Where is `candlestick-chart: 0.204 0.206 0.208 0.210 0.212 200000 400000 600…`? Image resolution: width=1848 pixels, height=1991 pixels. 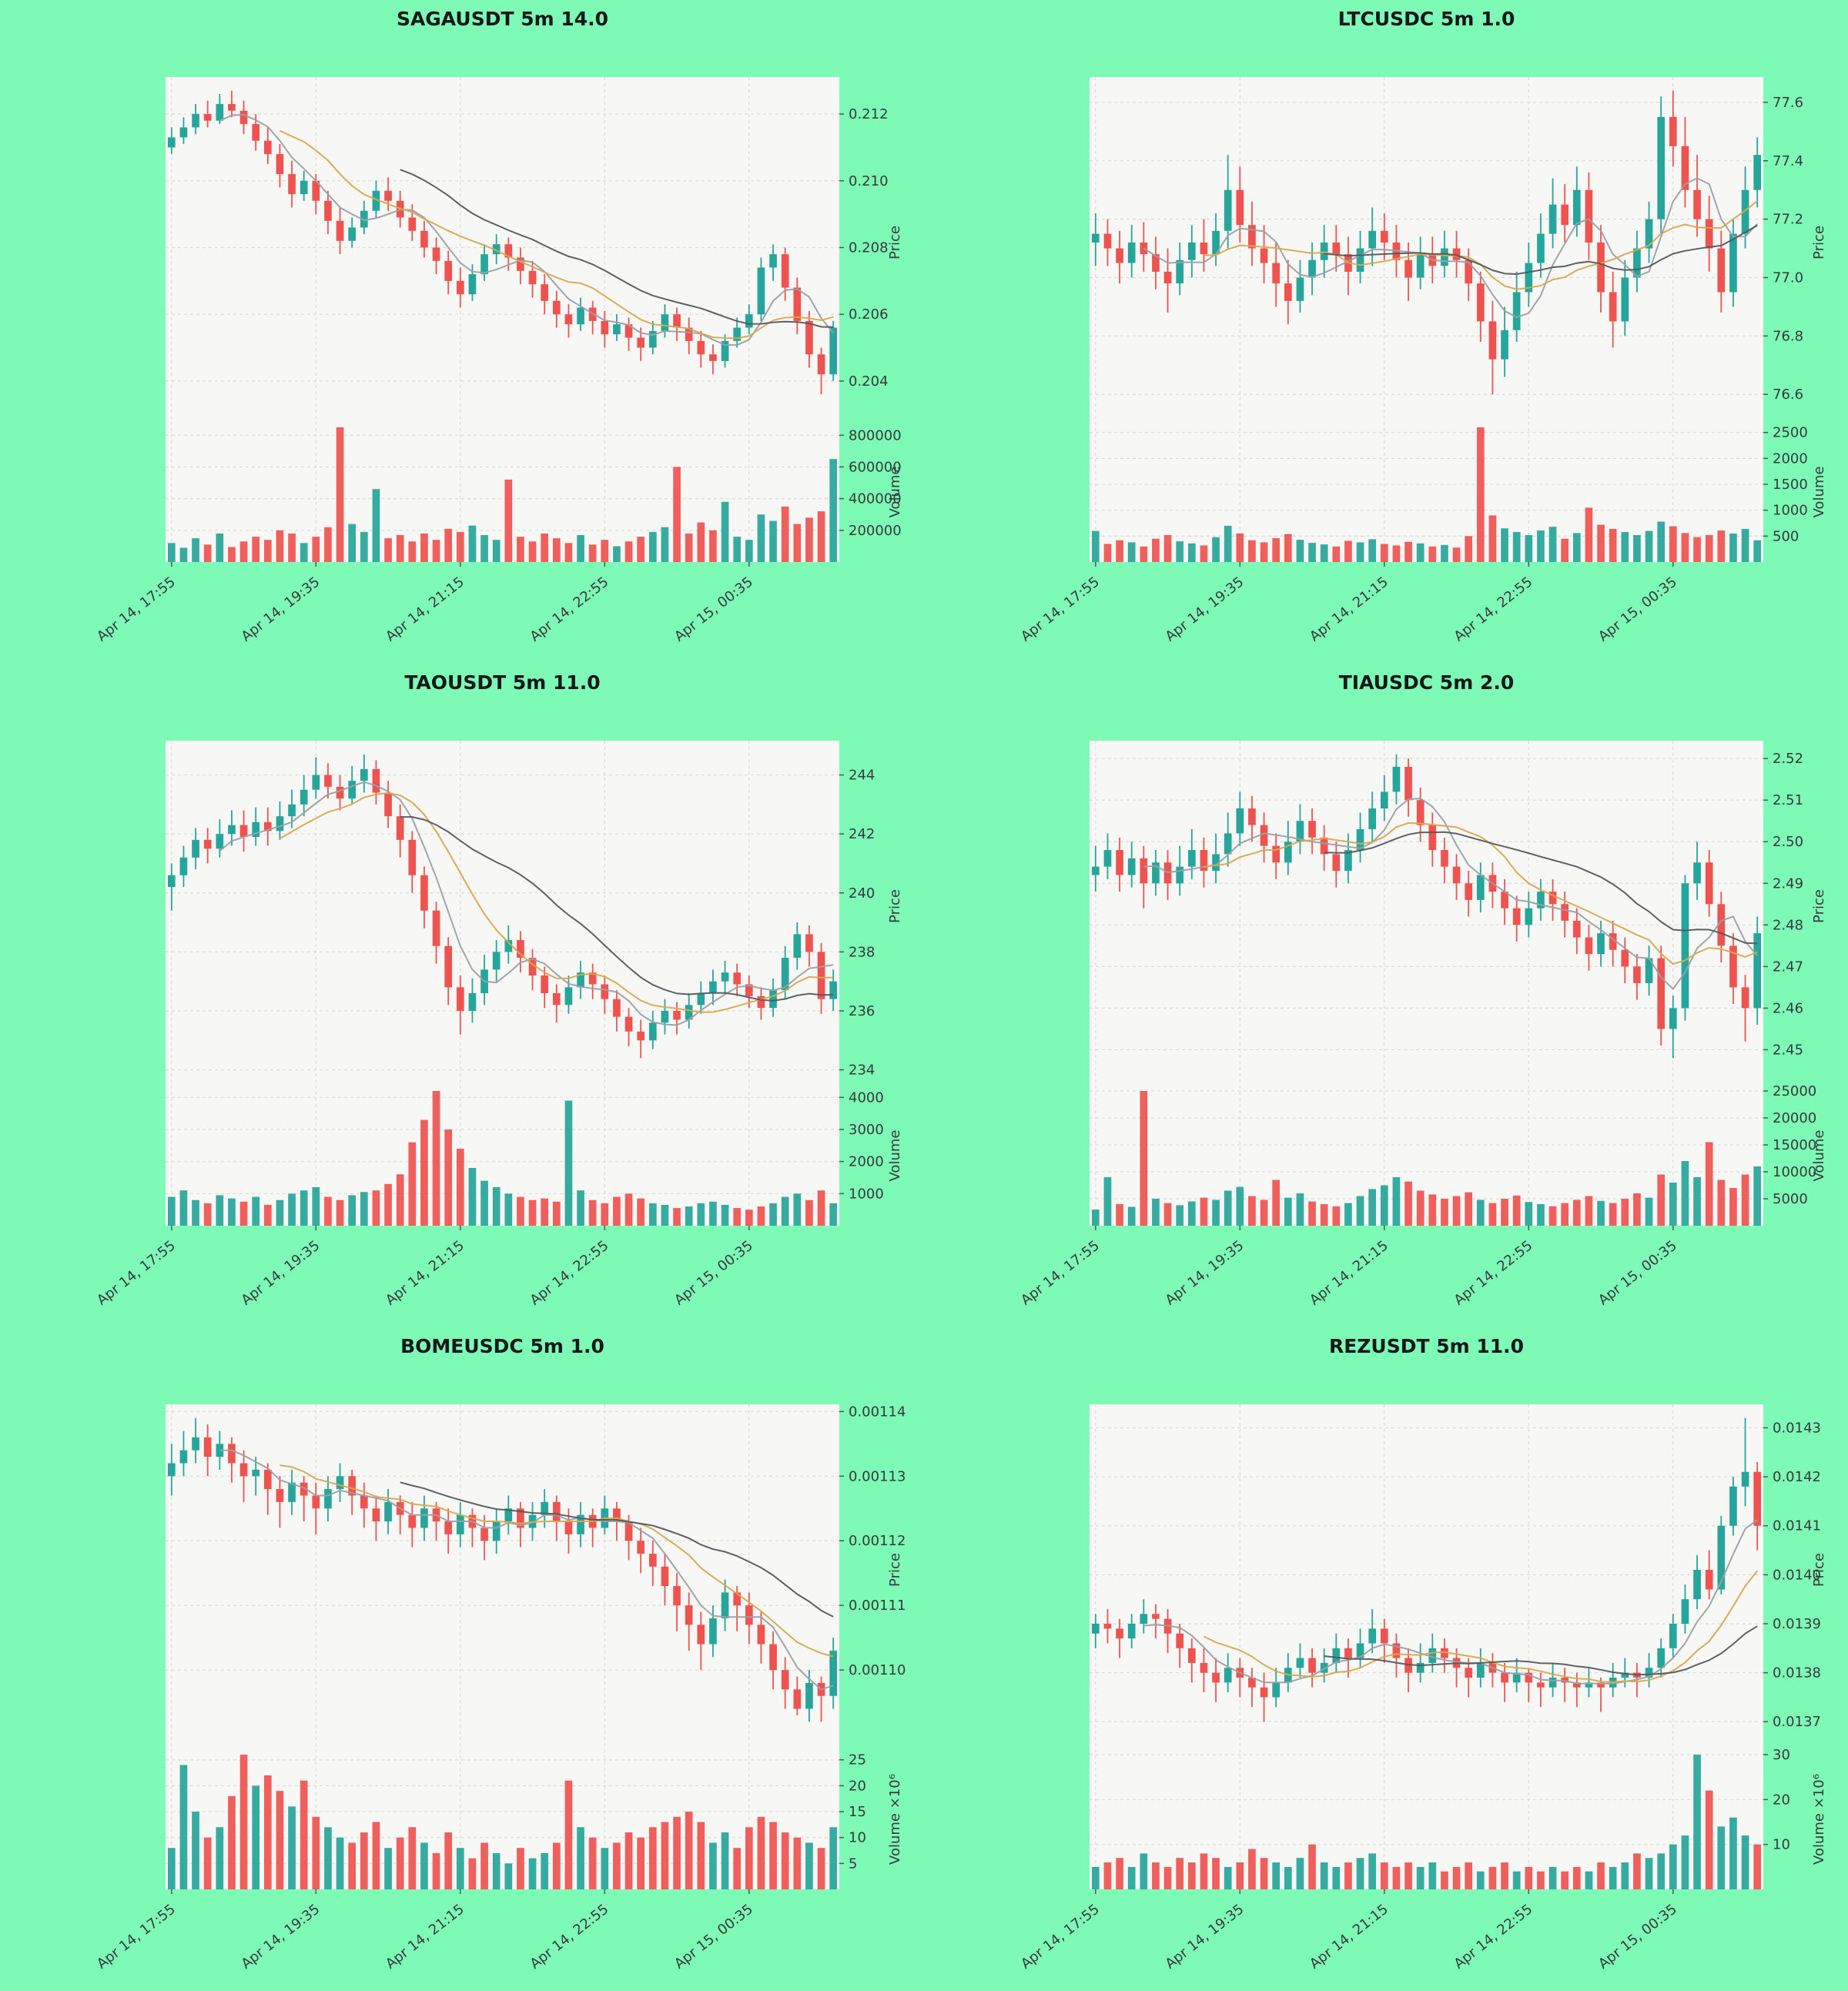 candlestick-chart: 0.204 0.206 0.208 0.210 0.212 200000 400000 600… is located at coordinates (498, 361).